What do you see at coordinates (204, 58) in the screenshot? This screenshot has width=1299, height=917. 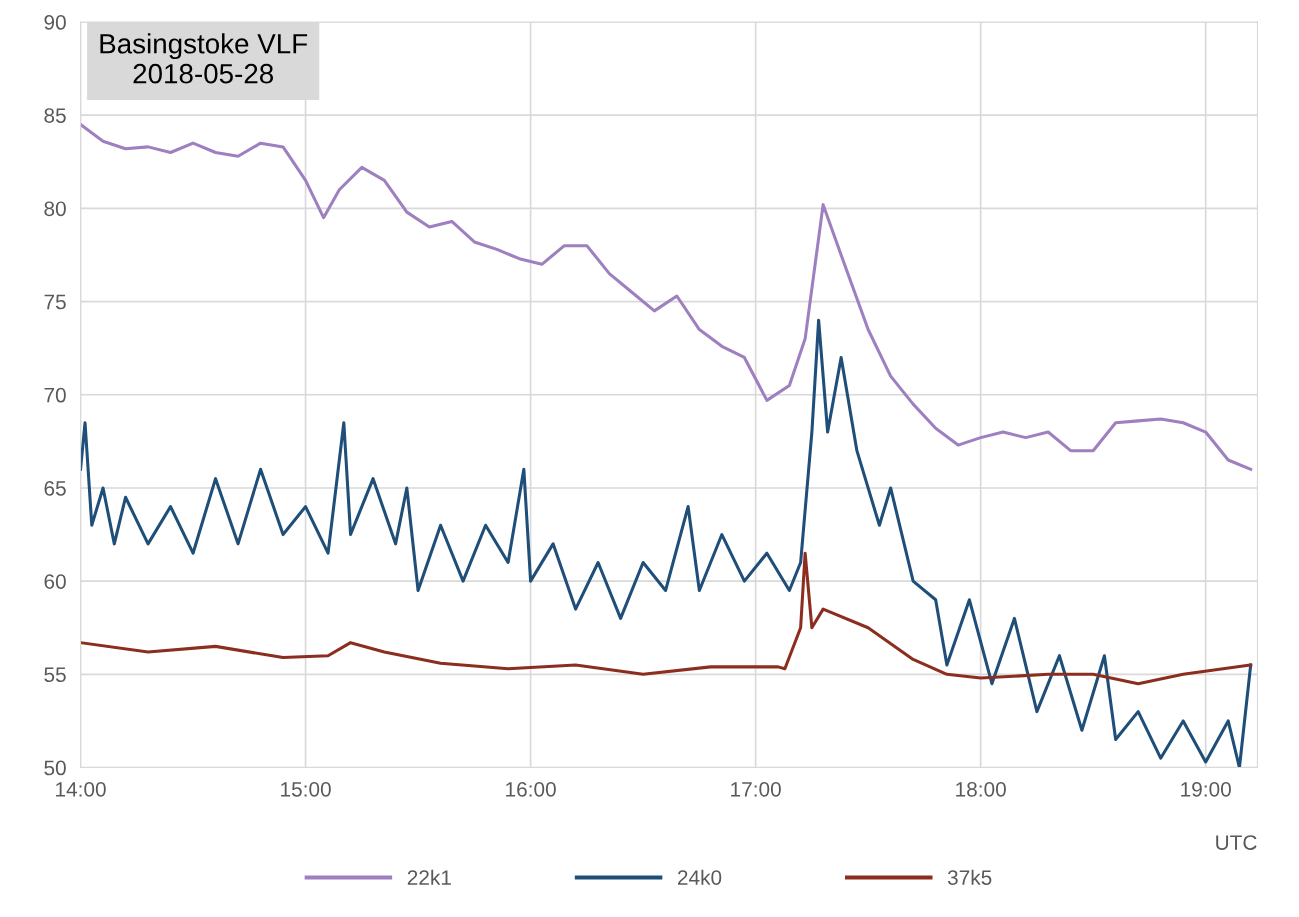 I see `text: Basingstoke VLF 2018-05-28` at bounding box center [204, 58].